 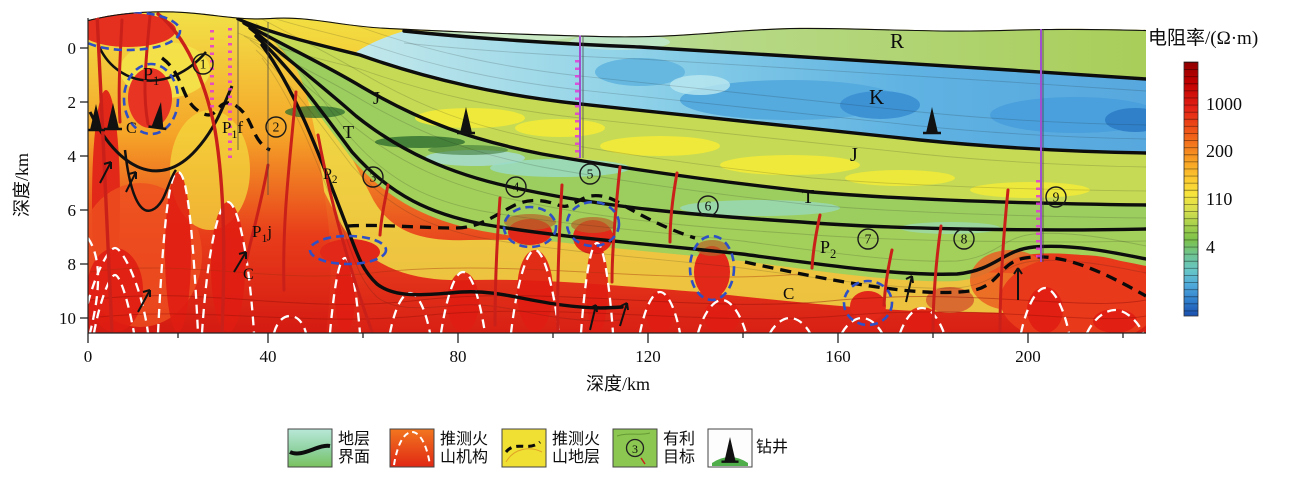 I want to click on strata-label-c-right: C, so click(x=788, y=293).